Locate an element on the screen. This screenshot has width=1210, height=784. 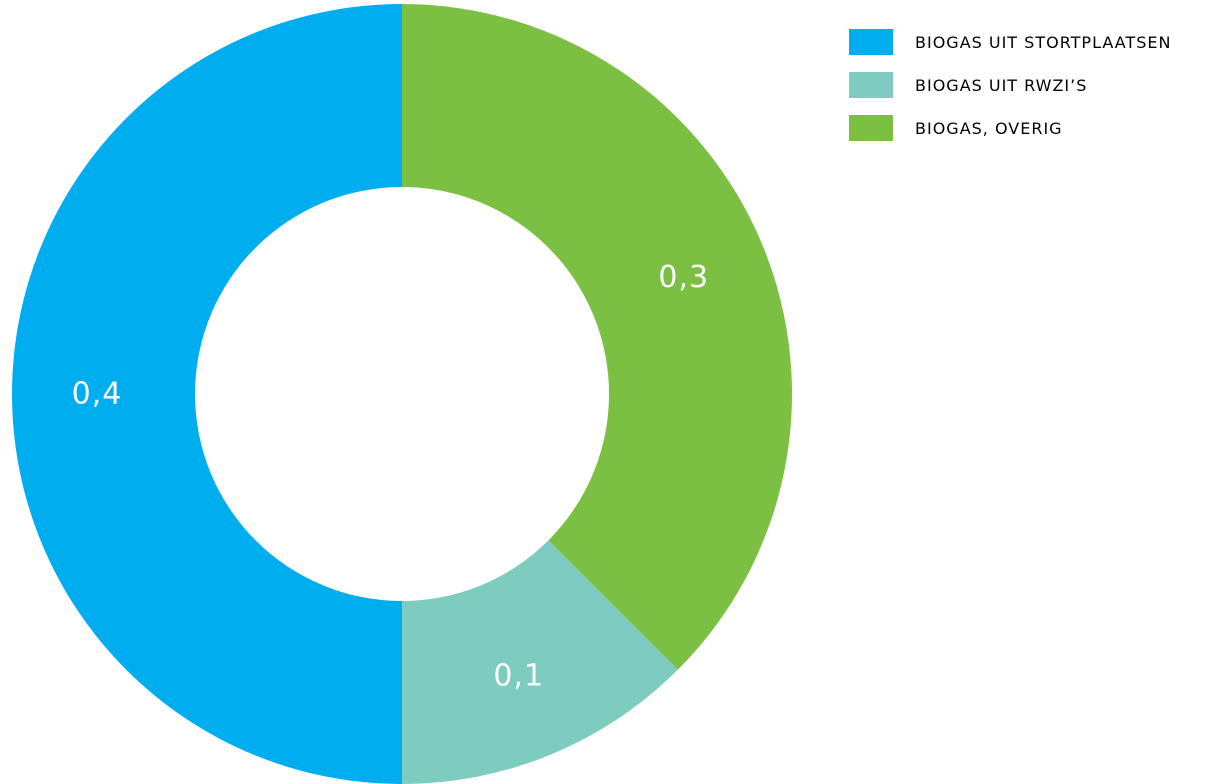
legend-label-overig: biogas, overig is located at coordinates (989, 128).